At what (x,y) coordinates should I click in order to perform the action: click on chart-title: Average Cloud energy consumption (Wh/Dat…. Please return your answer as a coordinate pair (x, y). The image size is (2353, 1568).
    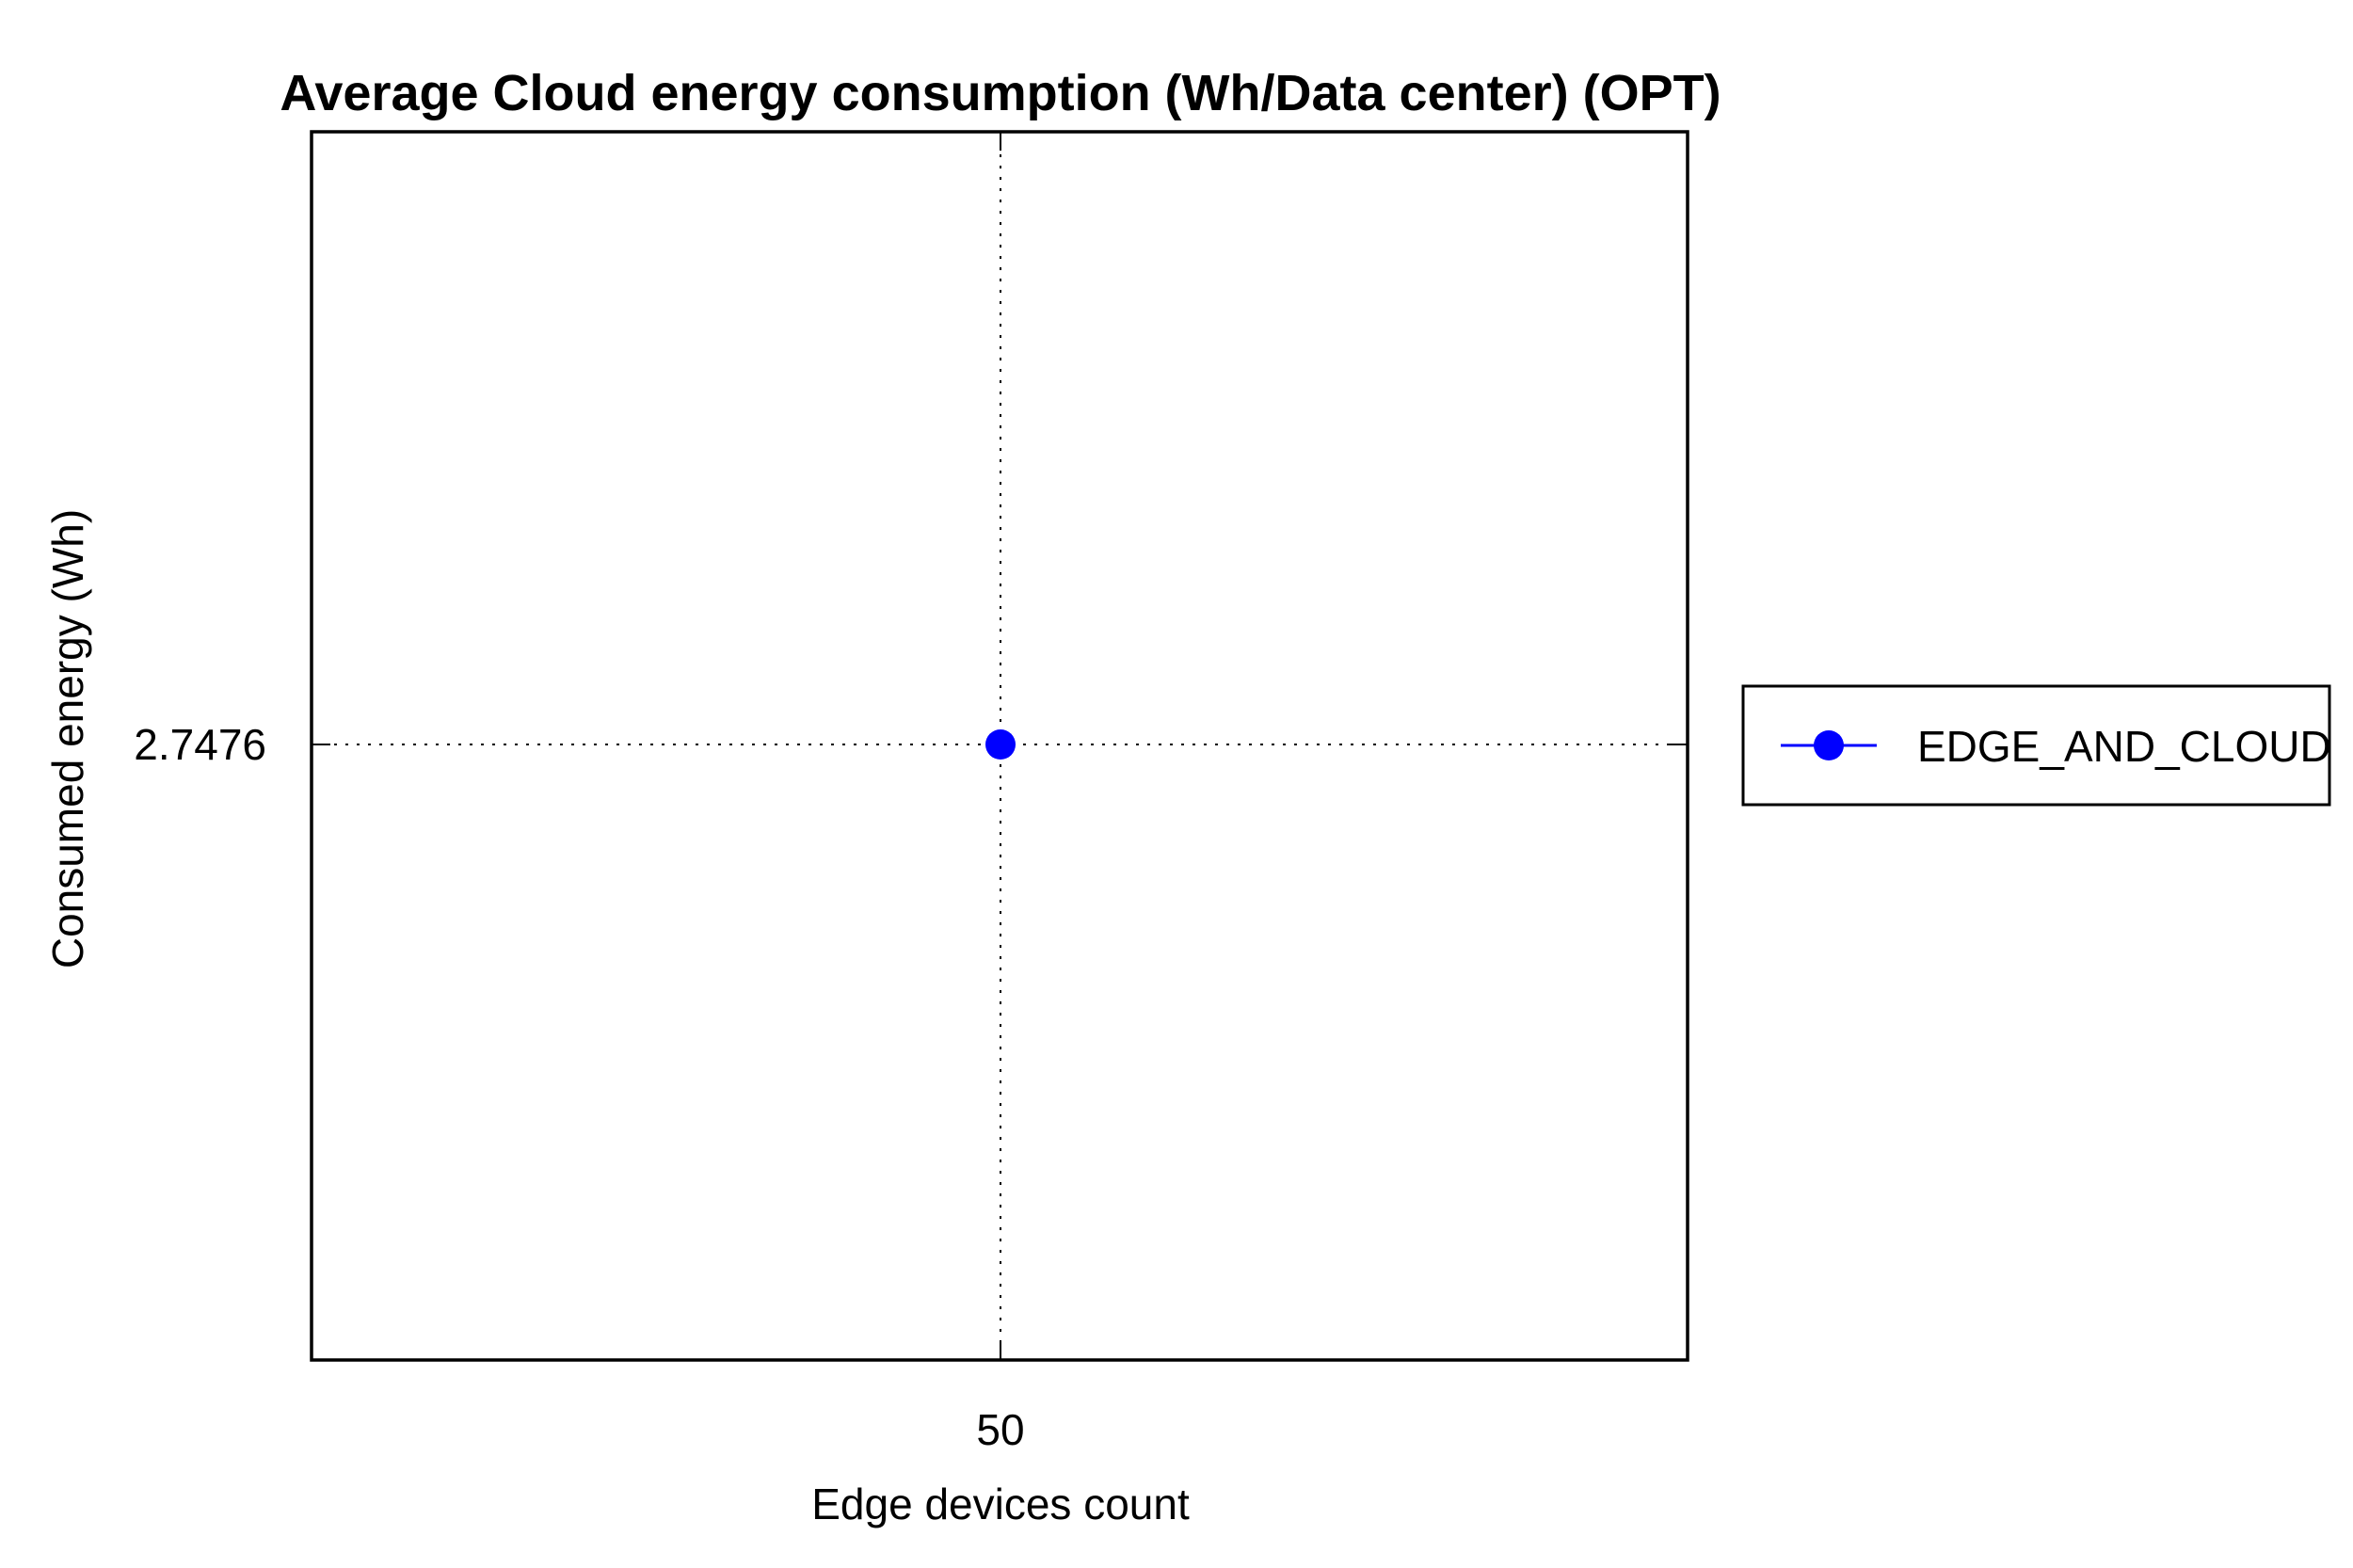
    Looking at the image, I should click on (1001, 93).